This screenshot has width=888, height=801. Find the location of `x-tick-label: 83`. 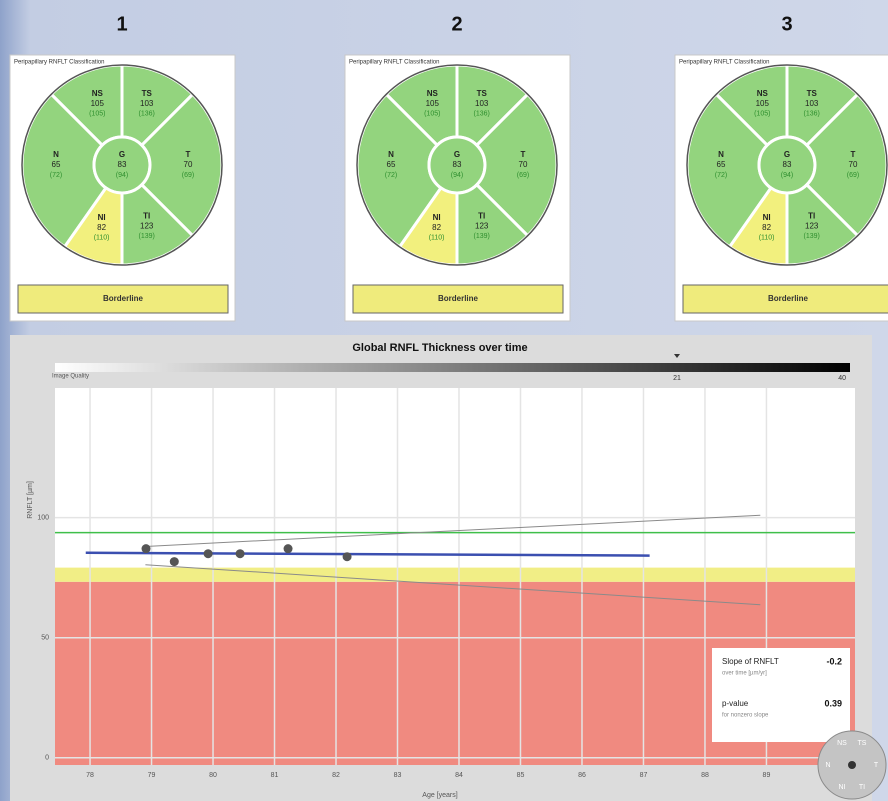

x-tick-label: 83 is located at coordinates (398, 775).